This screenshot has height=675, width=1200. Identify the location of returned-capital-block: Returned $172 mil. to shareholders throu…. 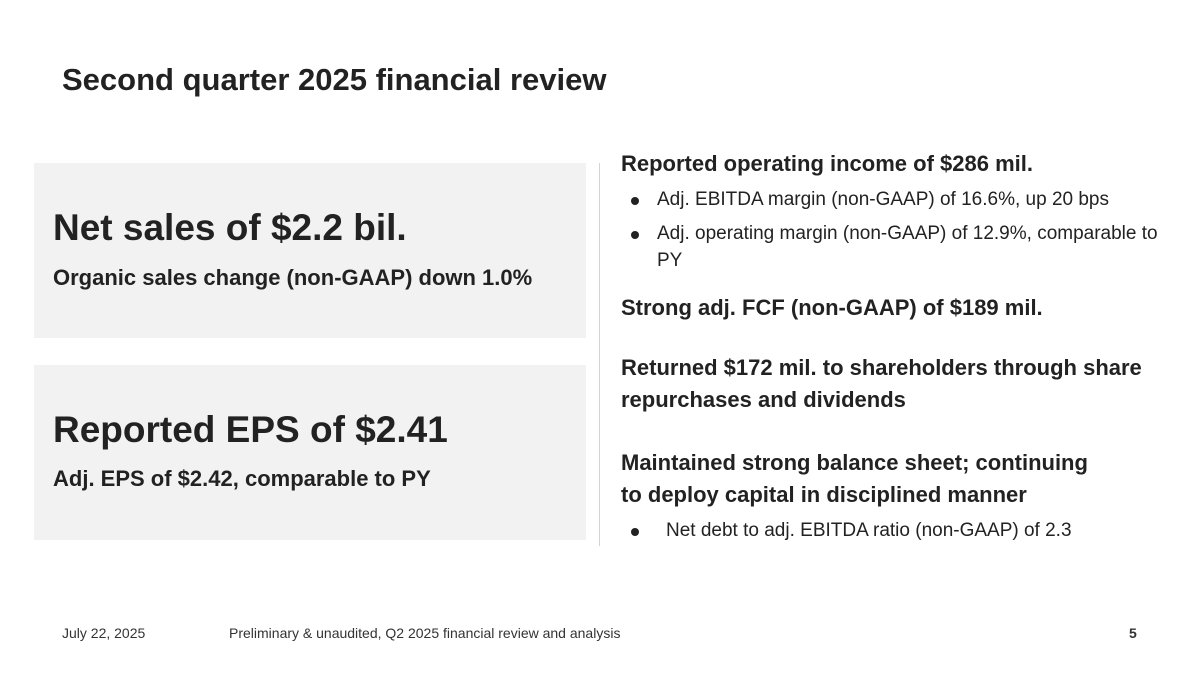
(901, 384).